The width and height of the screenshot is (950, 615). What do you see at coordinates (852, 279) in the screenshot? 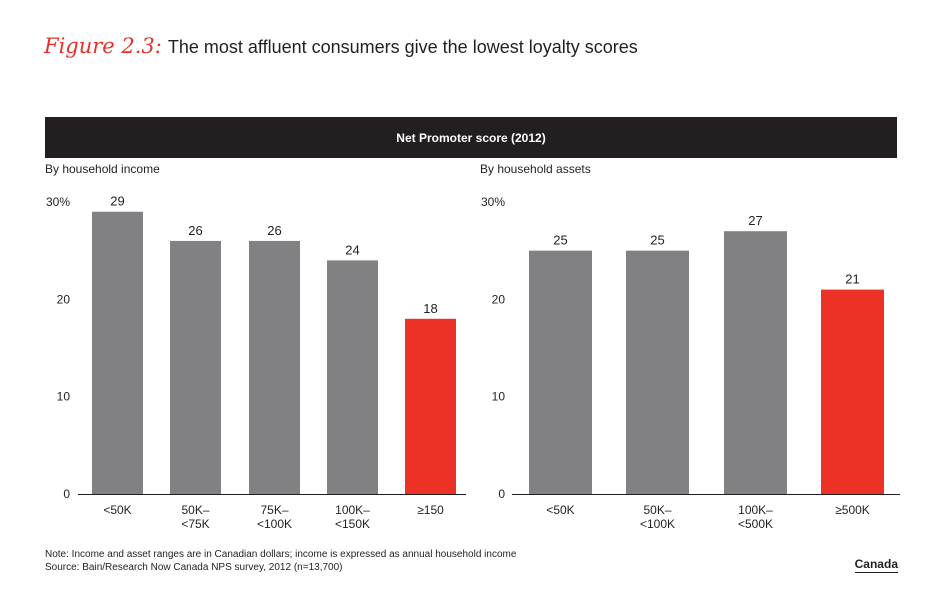
I see `assets-data-label: 21` at bounding box center [852, 279].